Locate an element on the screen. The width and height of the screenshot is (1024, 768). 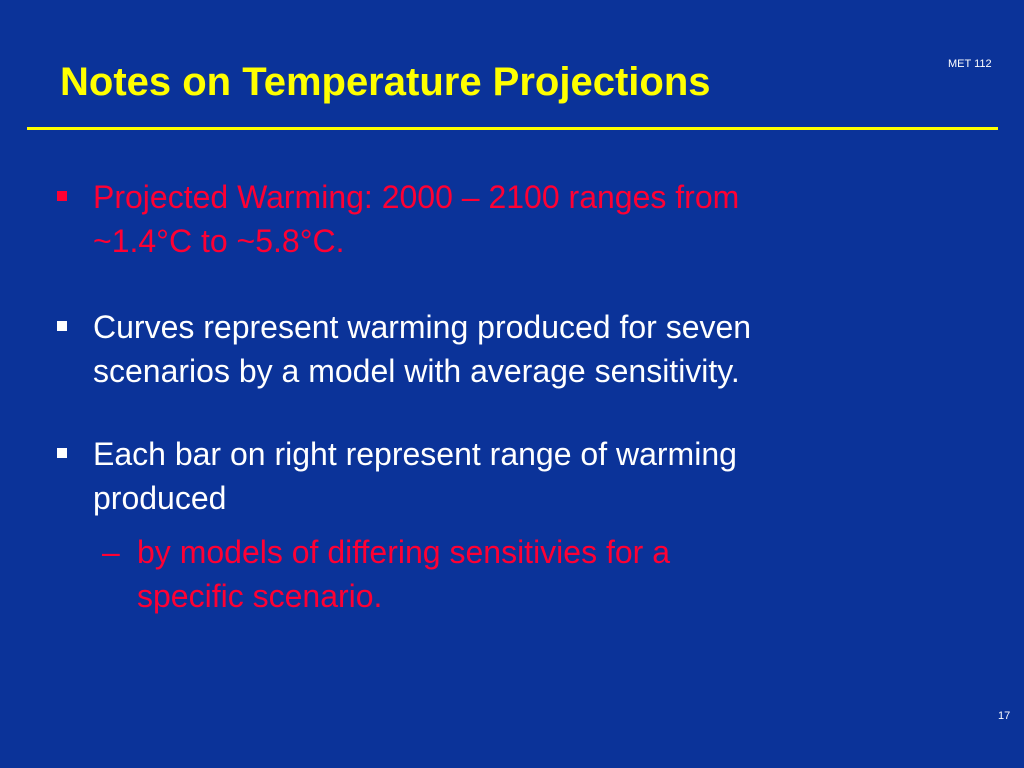
page-number: 17 is located at coordinates (1004, 716).